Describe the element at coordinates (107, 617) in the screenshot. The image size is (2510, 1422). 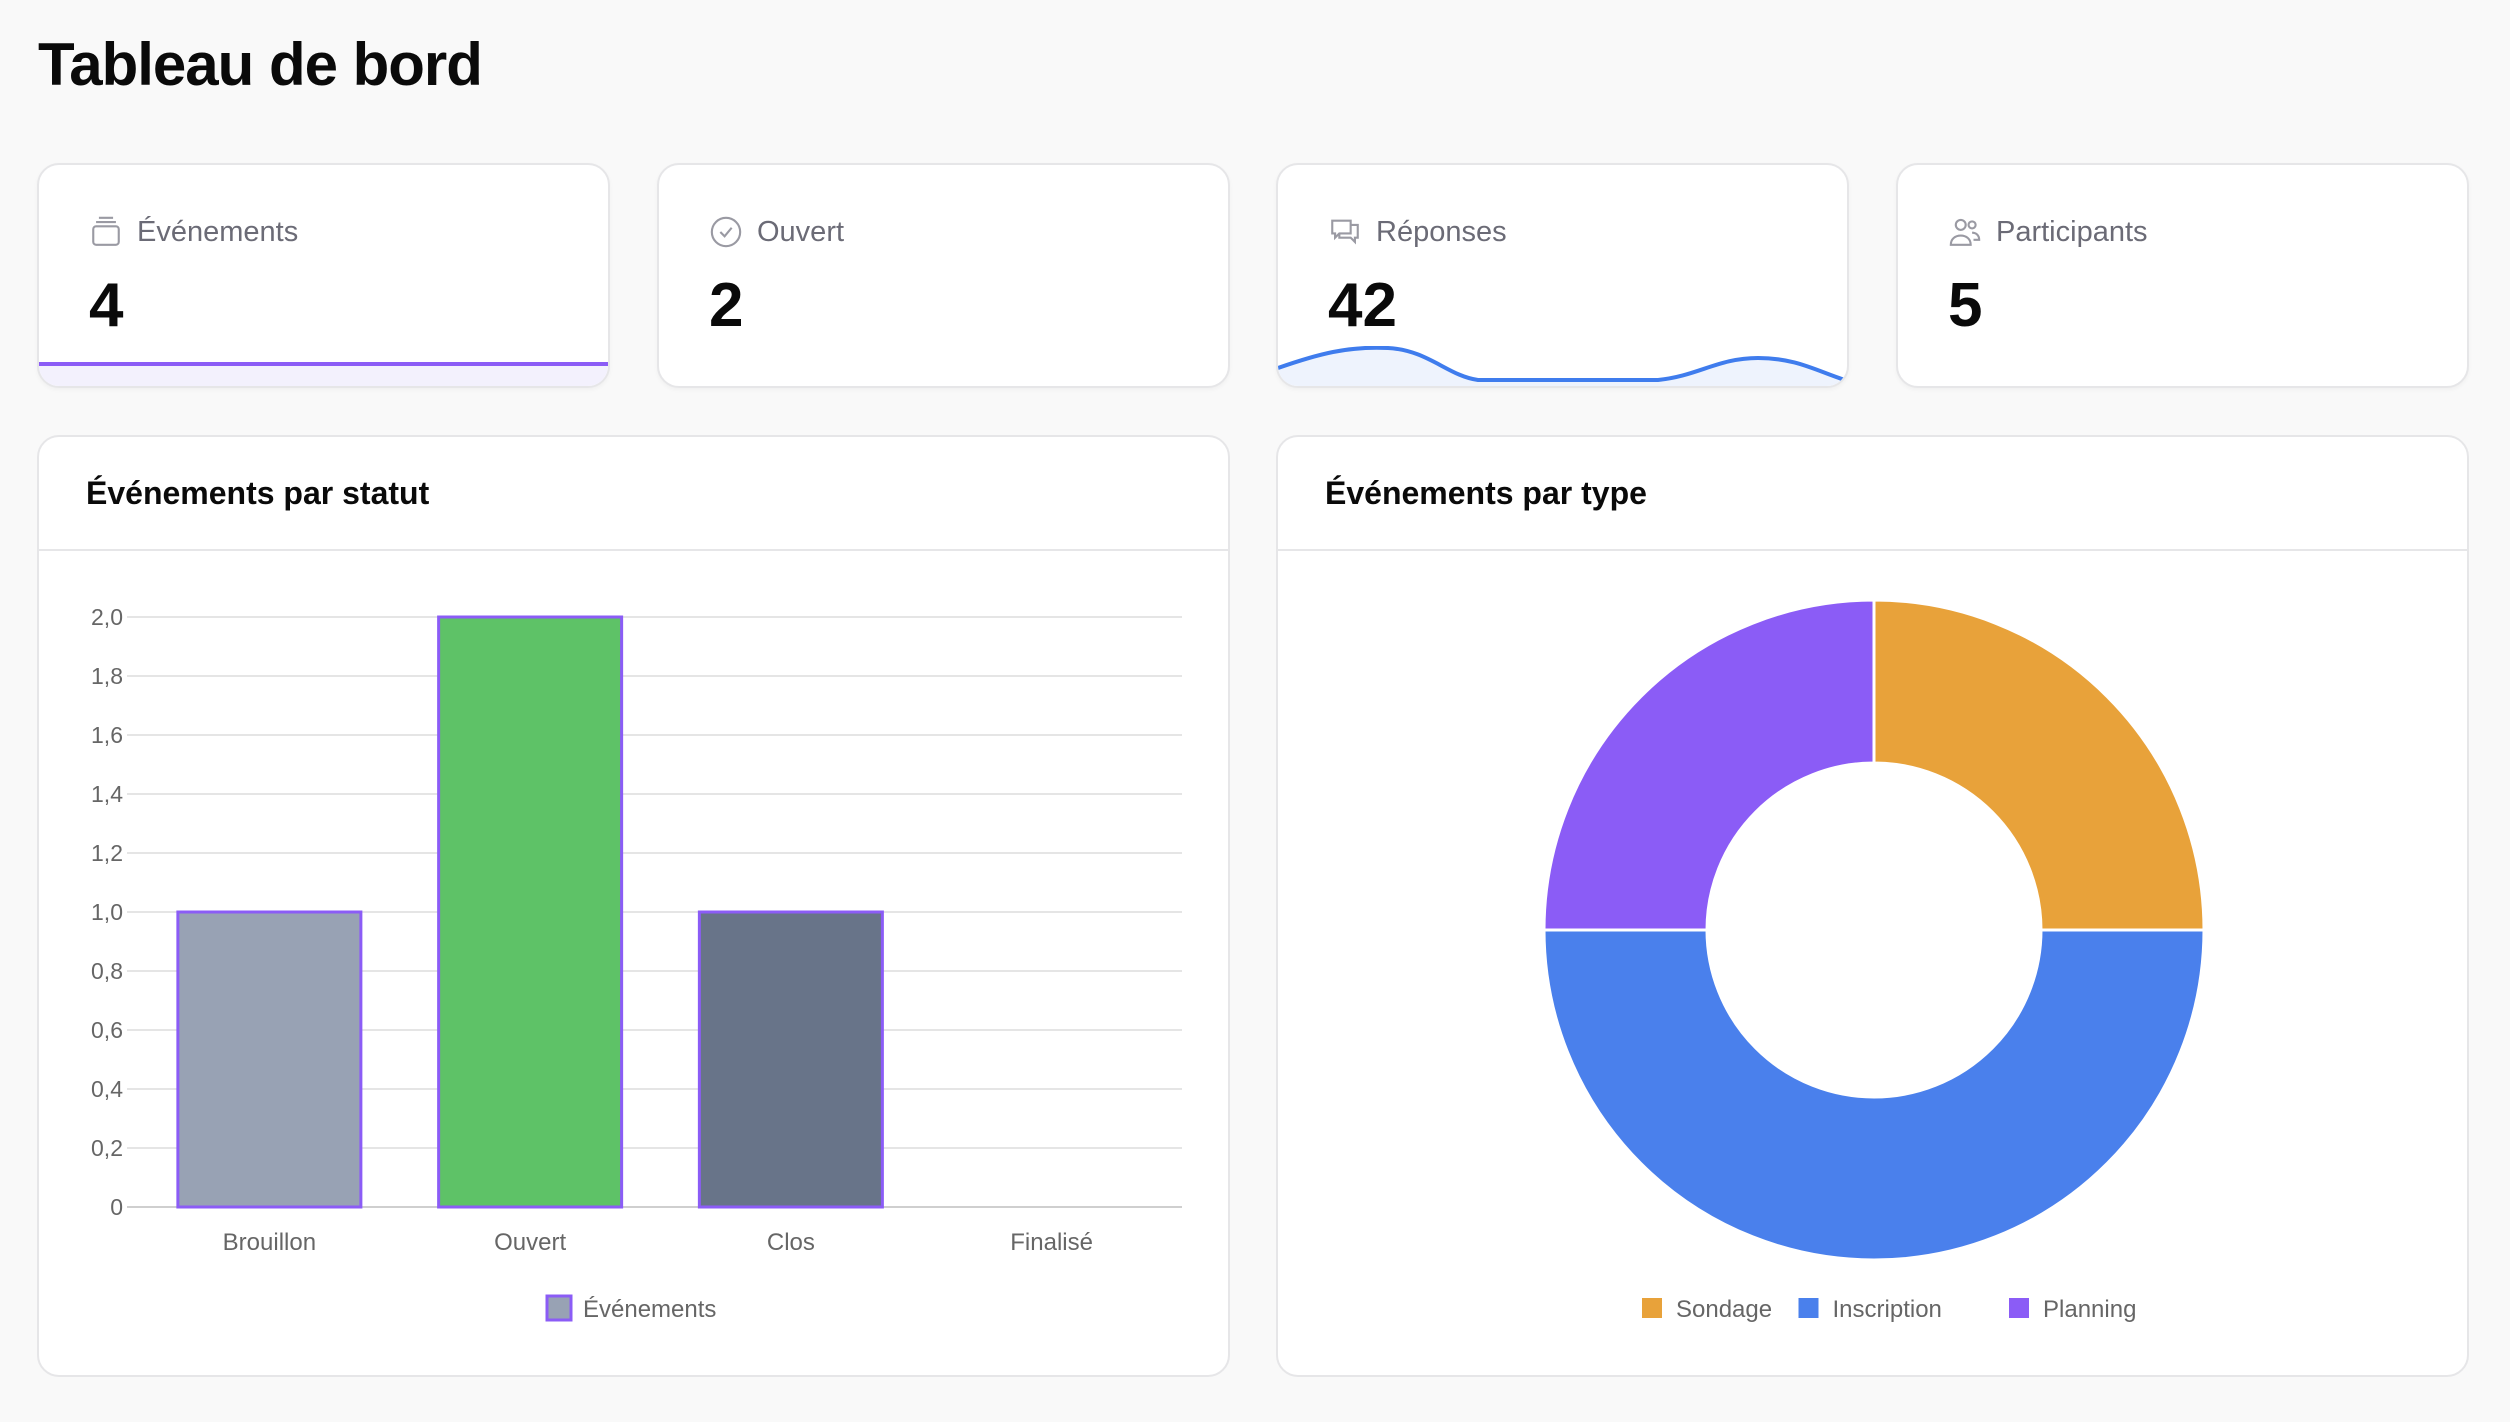
I see `y-tick-label: 2,0` at that location.